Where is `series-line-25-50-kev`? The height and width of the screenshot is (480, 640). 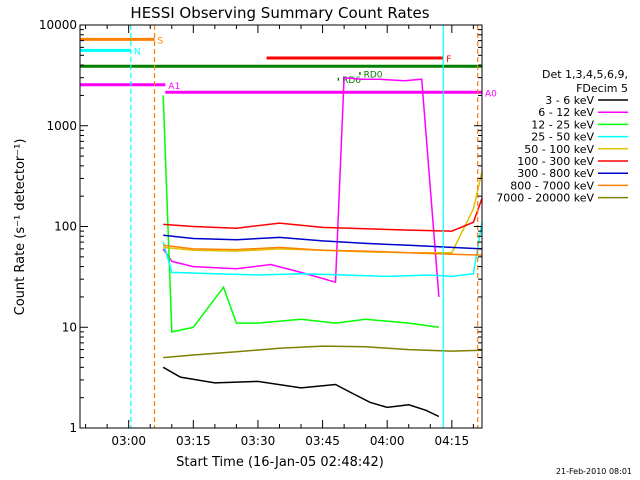 series-line-25-50-kev is located at coordinates (322, 250).